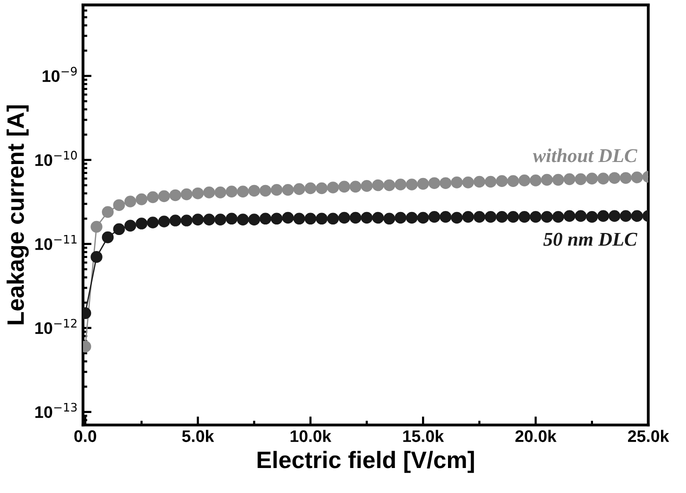  What do you see at coordinates (17, 214) in the screenshot?
I see `y-axis-title: Leakage current [A]` at bounding box center [17, 214].